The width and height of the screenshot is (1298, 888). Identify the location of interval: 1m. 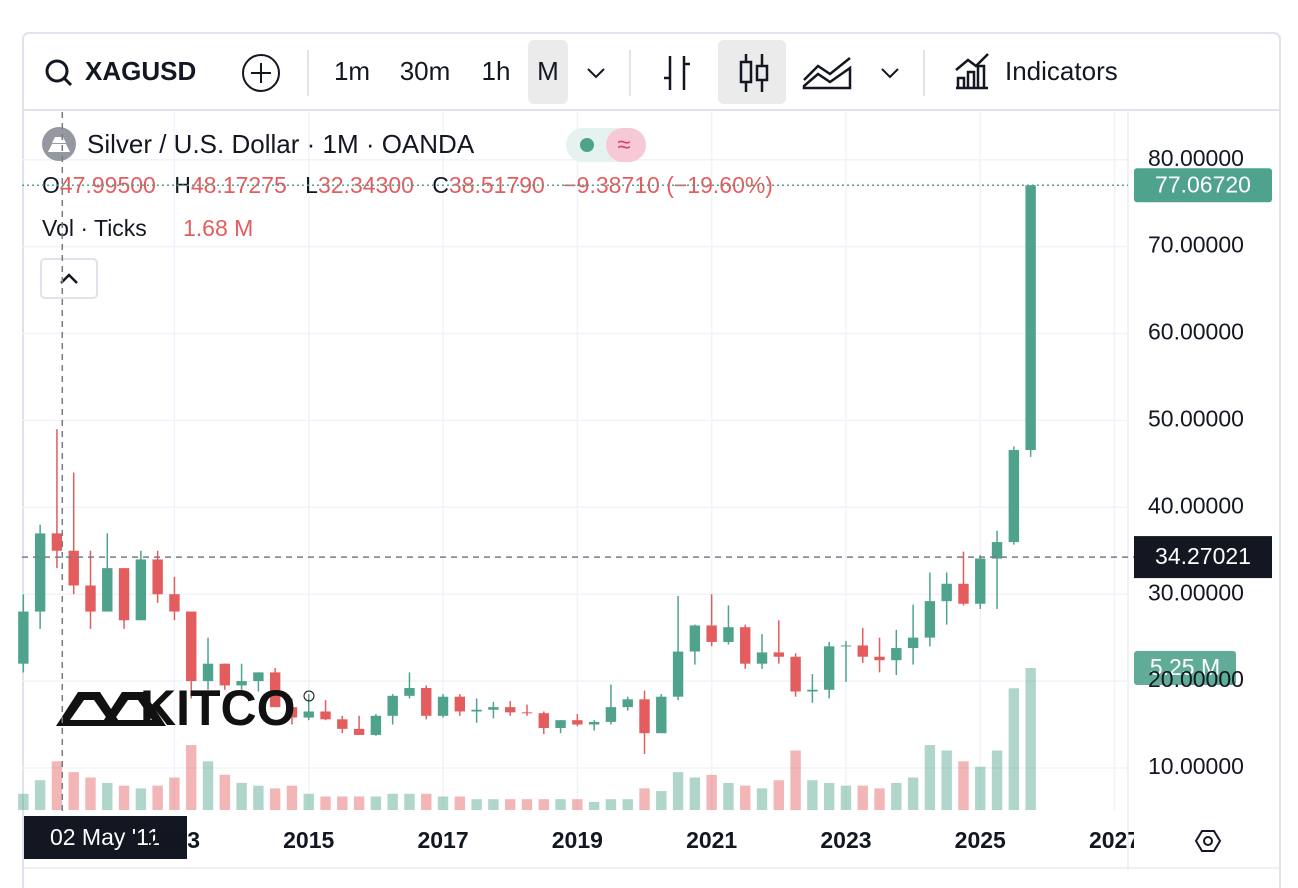
(352, 71).